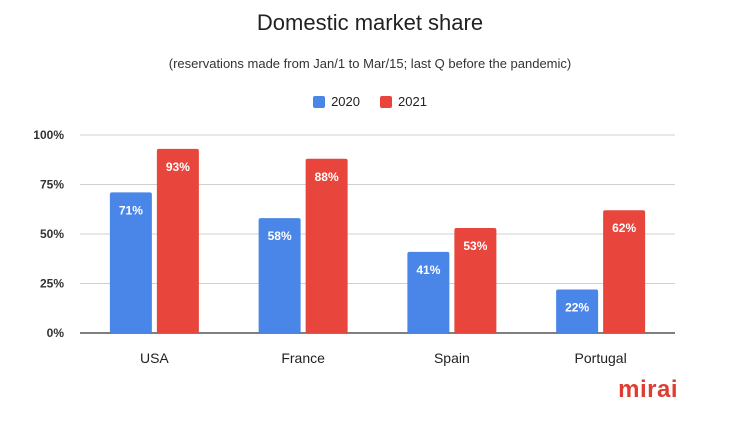  What do you see at coordinates (177, 240) in the screenshot?
I see `bar-2021-usa` at bounding box center [177, 240].